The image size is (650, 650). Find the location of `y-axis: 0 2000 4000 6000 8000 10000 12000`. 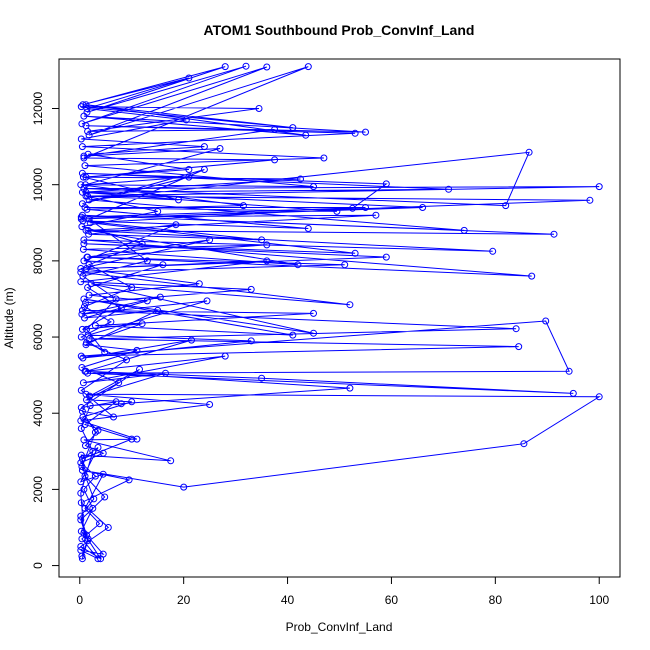

y-axis: 0 2000 4000 6000 8000 10000 12000 is located at coordinates (45, 330).